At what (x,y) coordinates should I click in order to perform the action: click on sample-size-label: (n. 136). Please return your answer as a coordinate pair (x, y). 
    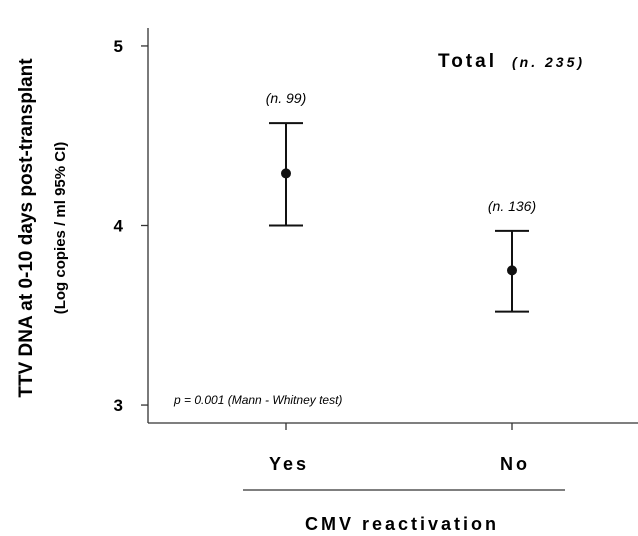
    Looking at the image, I should click on (512, 206).